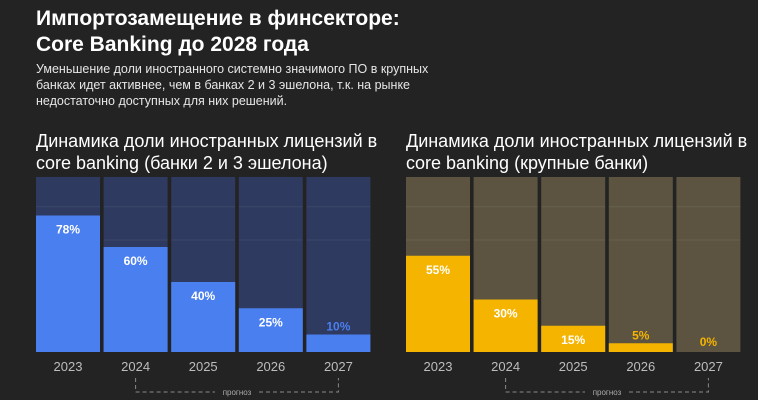 The image size is (758, 400). I want to click on data-label: 0%, so click(709, 342).